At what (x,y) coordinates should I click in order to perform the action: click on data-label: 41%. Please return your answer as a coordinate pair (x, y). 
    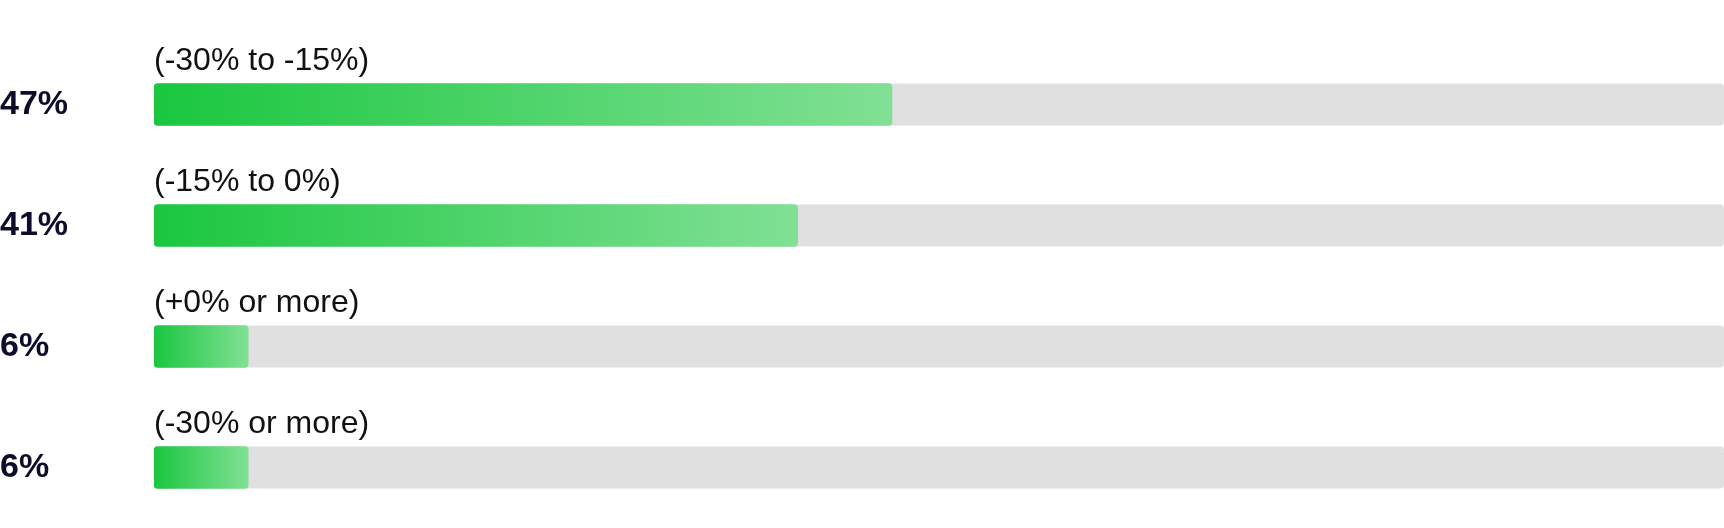
    Looking at the image, I should click on (34, 222).